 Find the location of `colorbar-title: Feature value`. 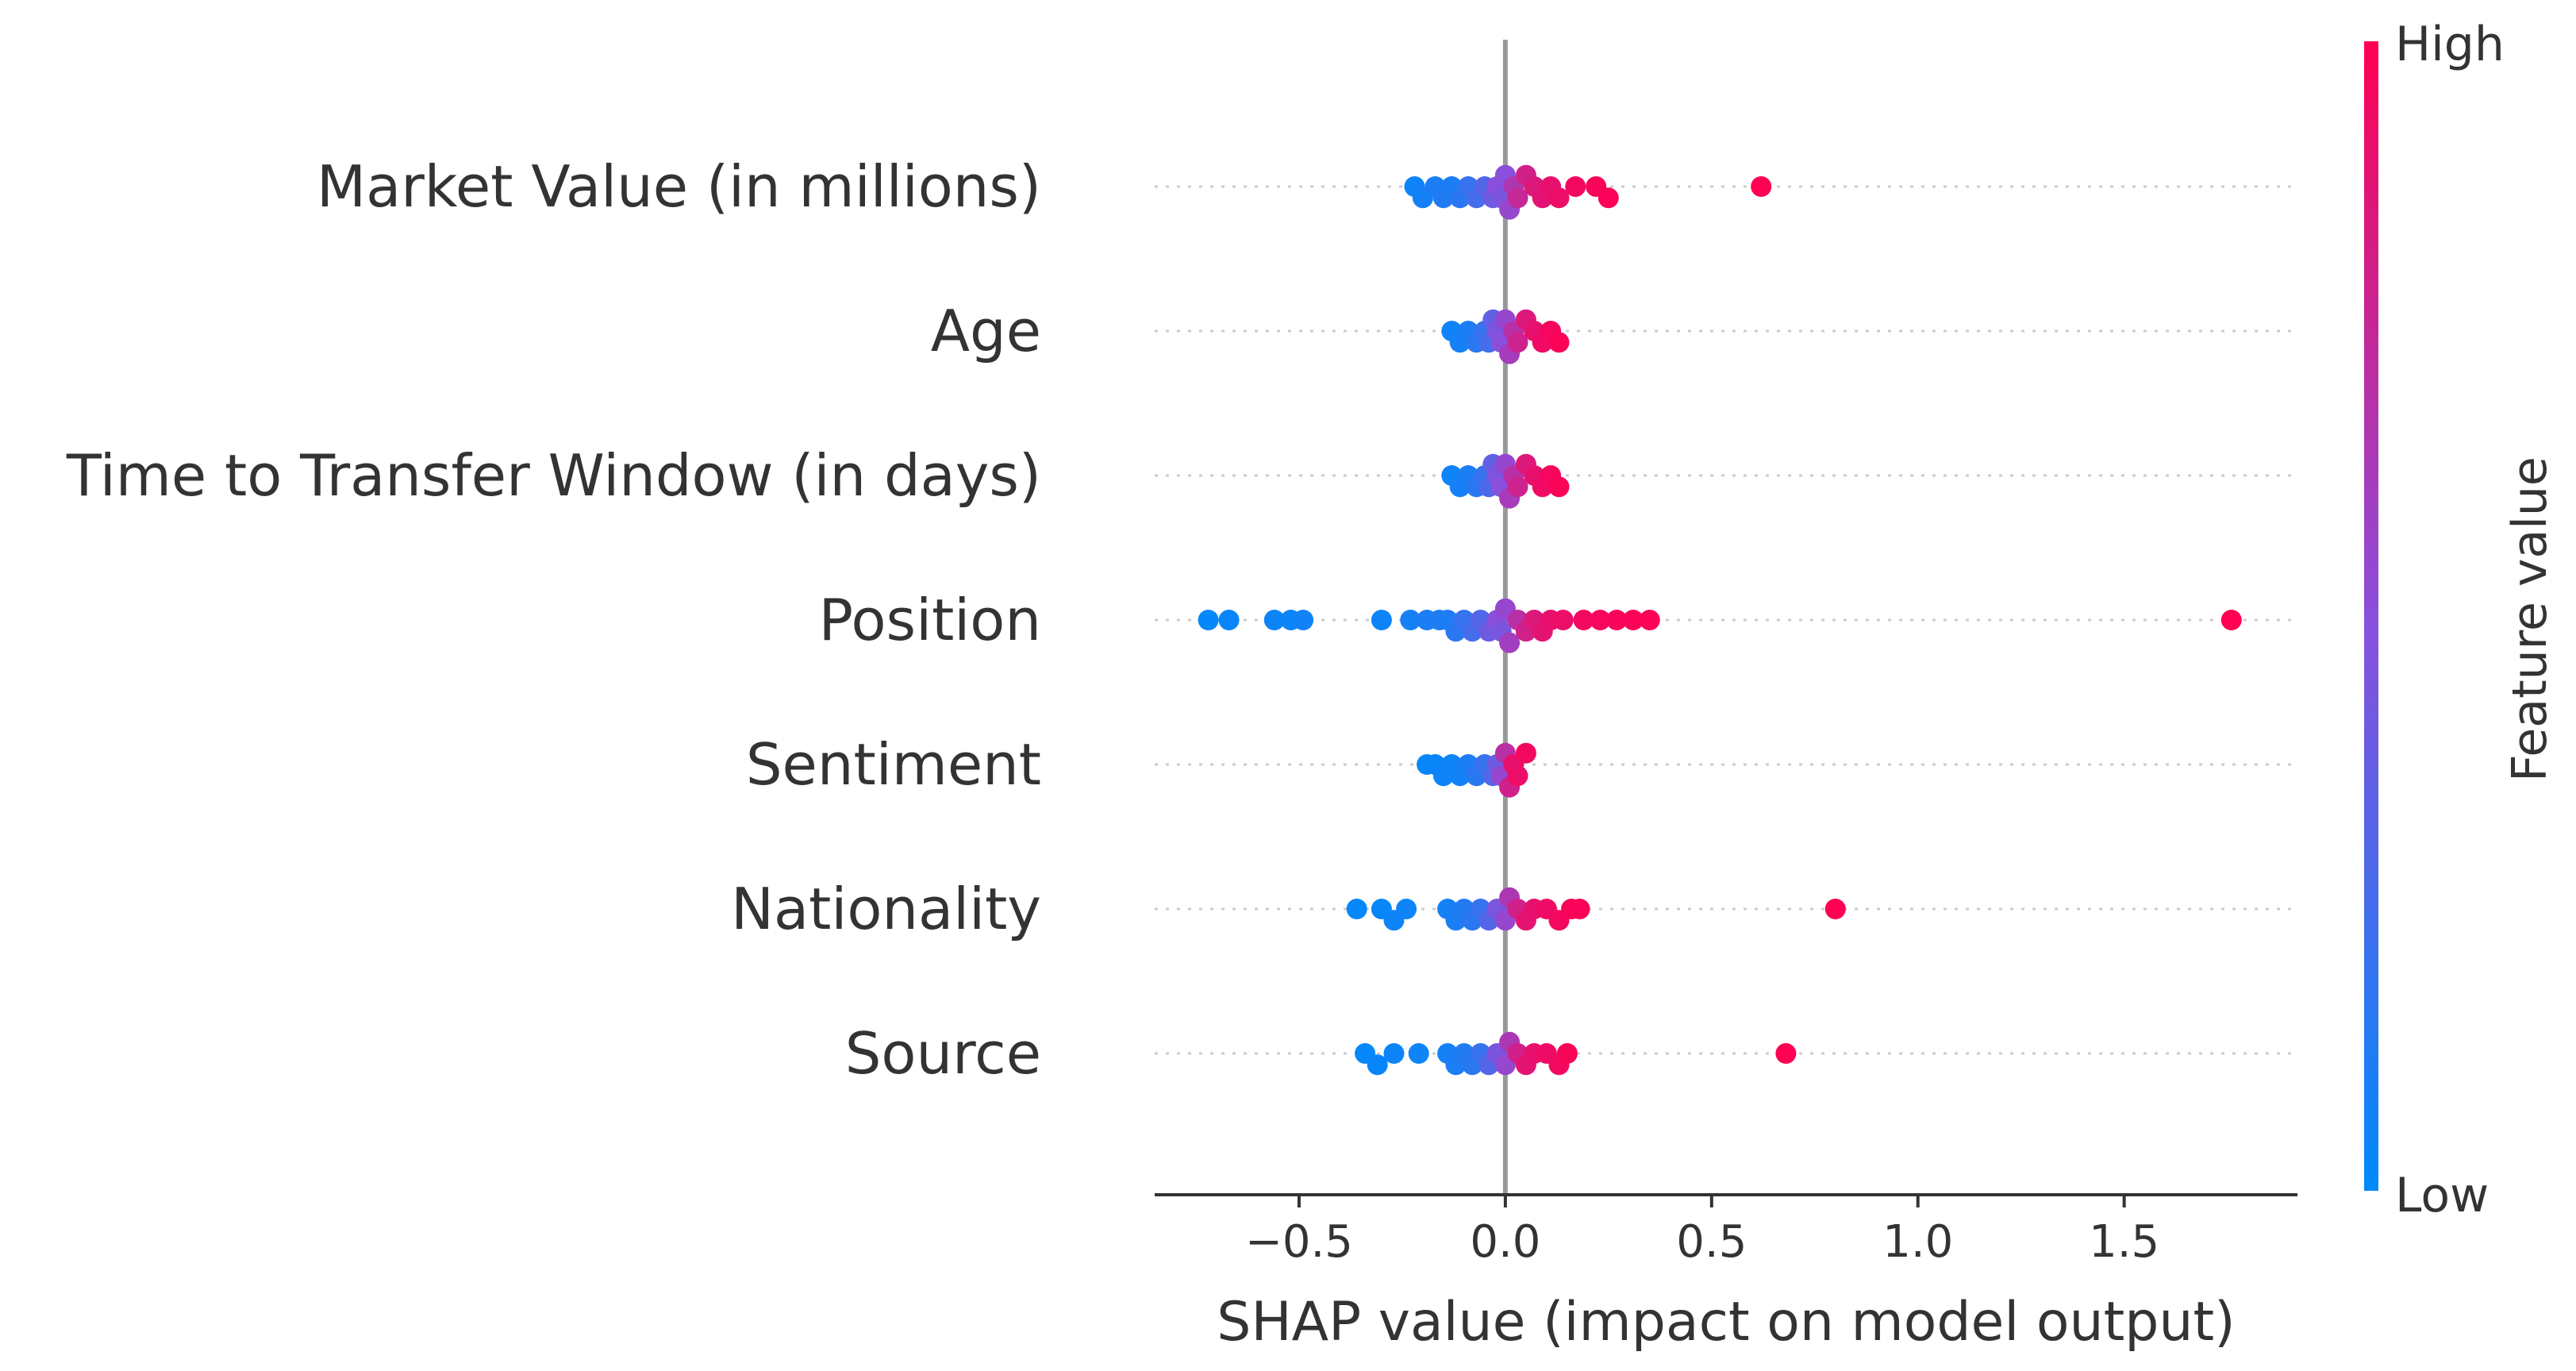

colorbar-title: Feature value is located at coordinates (2530, 619).